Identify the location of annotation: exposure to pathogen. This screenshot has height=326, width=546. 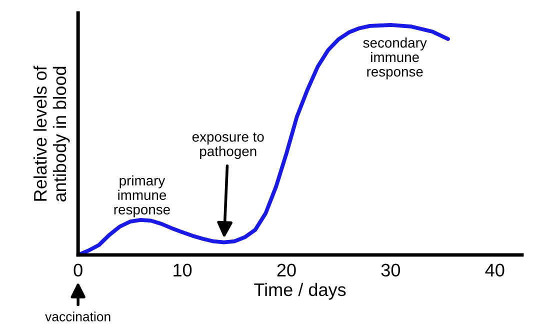
(228, 145).